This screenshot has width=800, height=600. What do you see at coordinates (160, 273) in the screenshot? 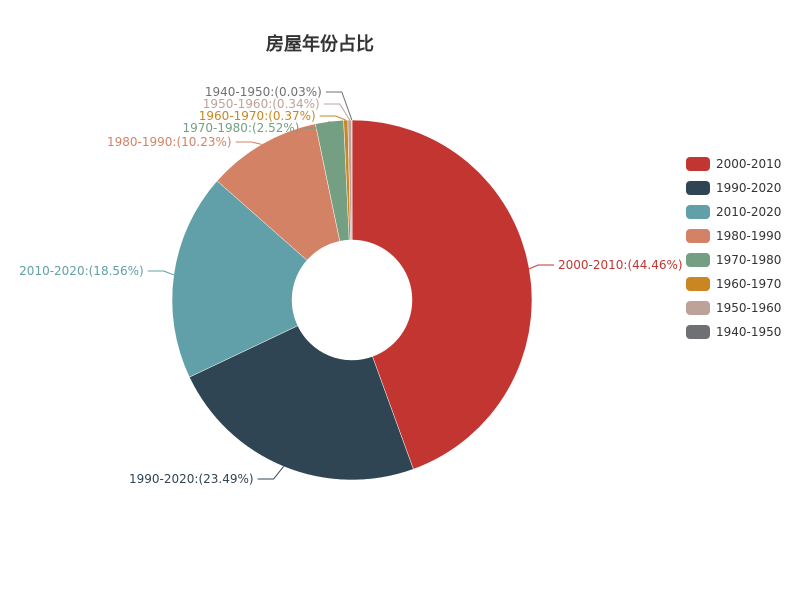
I see `leader-line-2010-2020` at bounding box center [160, 273].